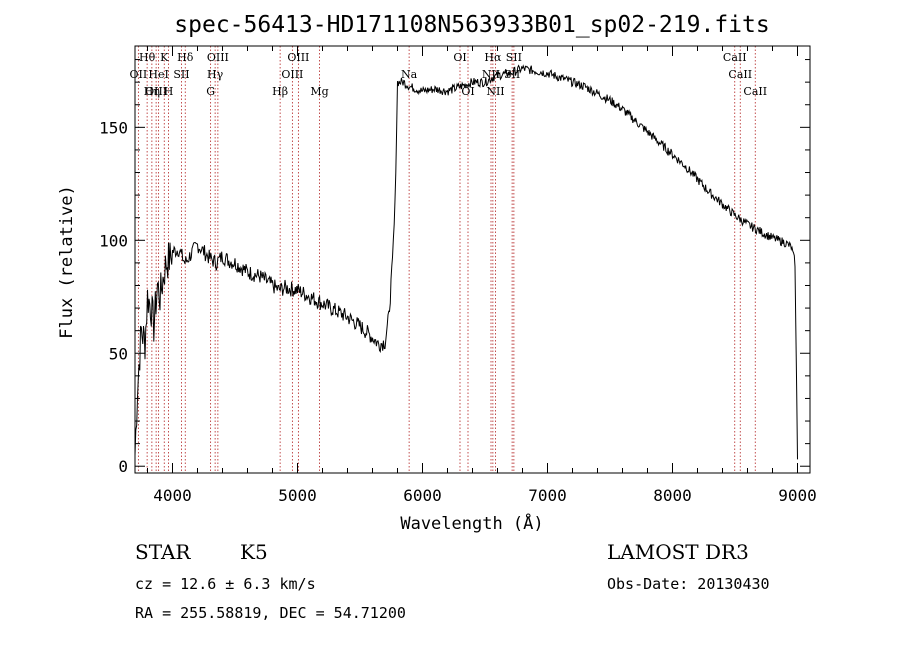  What do you see at coordinates (172, 495) in the screenshot?
I see `x-tick-label: 4000` at bounding box center [172, 495].